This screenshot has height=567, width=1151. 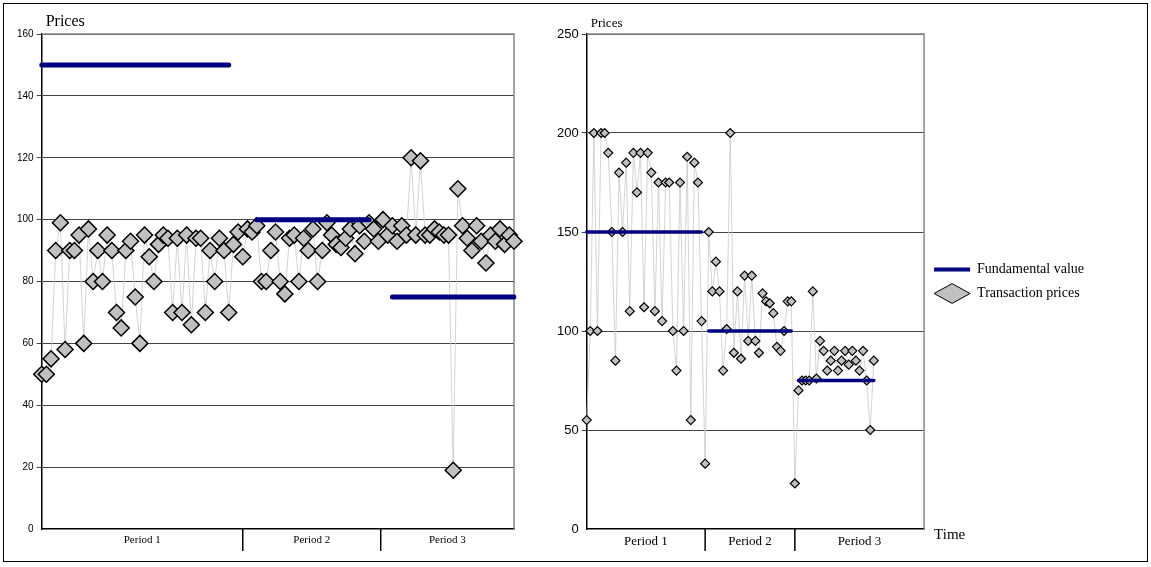 What do you see at coordinates (567, 132) in the screenshot?
I see `y-tick-label: 200` at bounding box center [567, 132].